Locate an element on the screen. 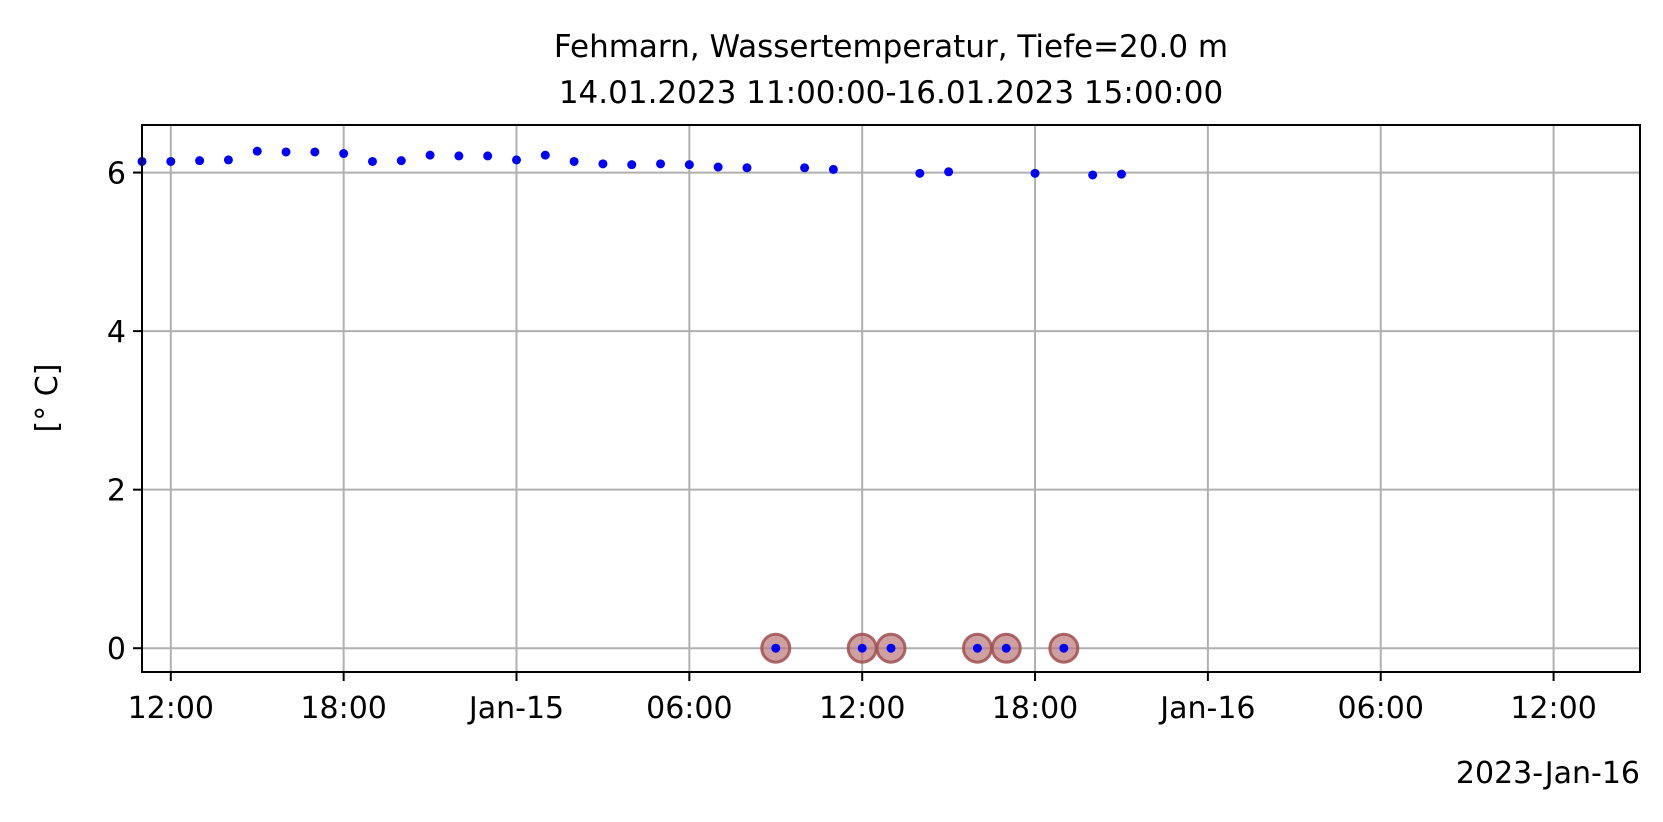 The width and height of the screenshot is (1663, 822). y-tick-label: 4 is located at coordinates (116, 332).